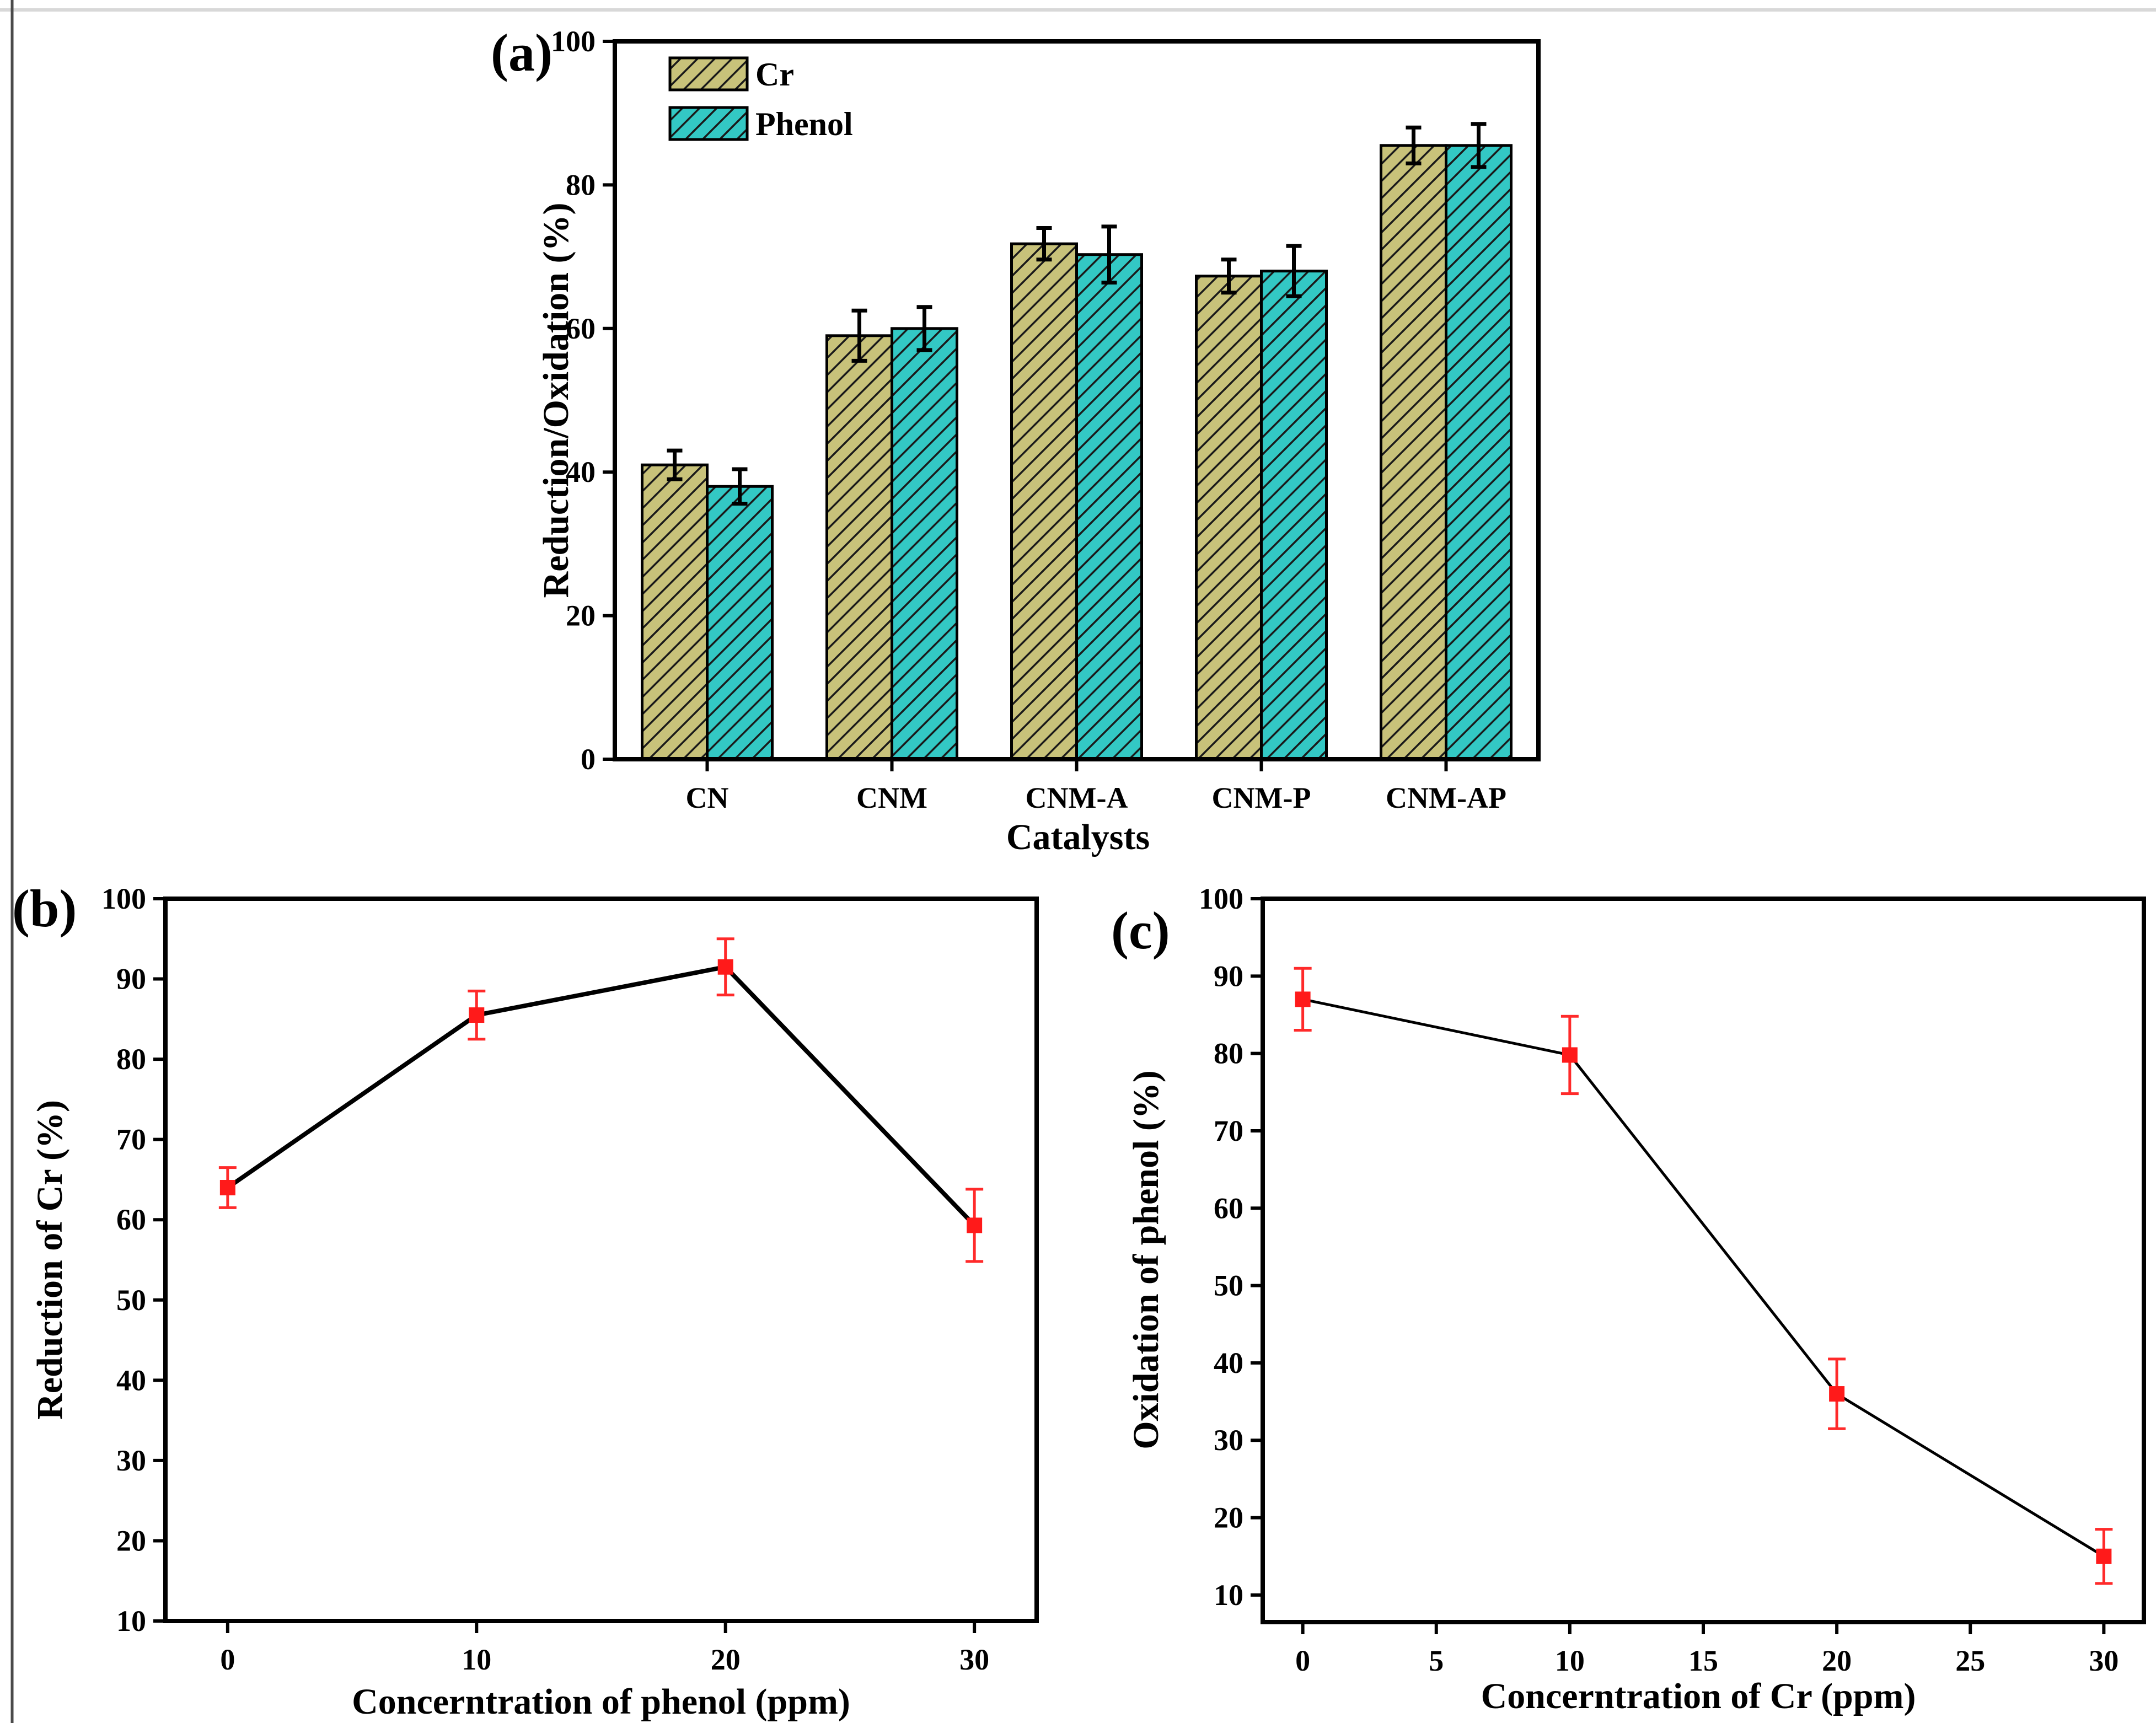 The width and height of the screenshot is (2156, 1723). I want to click on panel-c-y-tick-label: 50, so click(1229, 1285).